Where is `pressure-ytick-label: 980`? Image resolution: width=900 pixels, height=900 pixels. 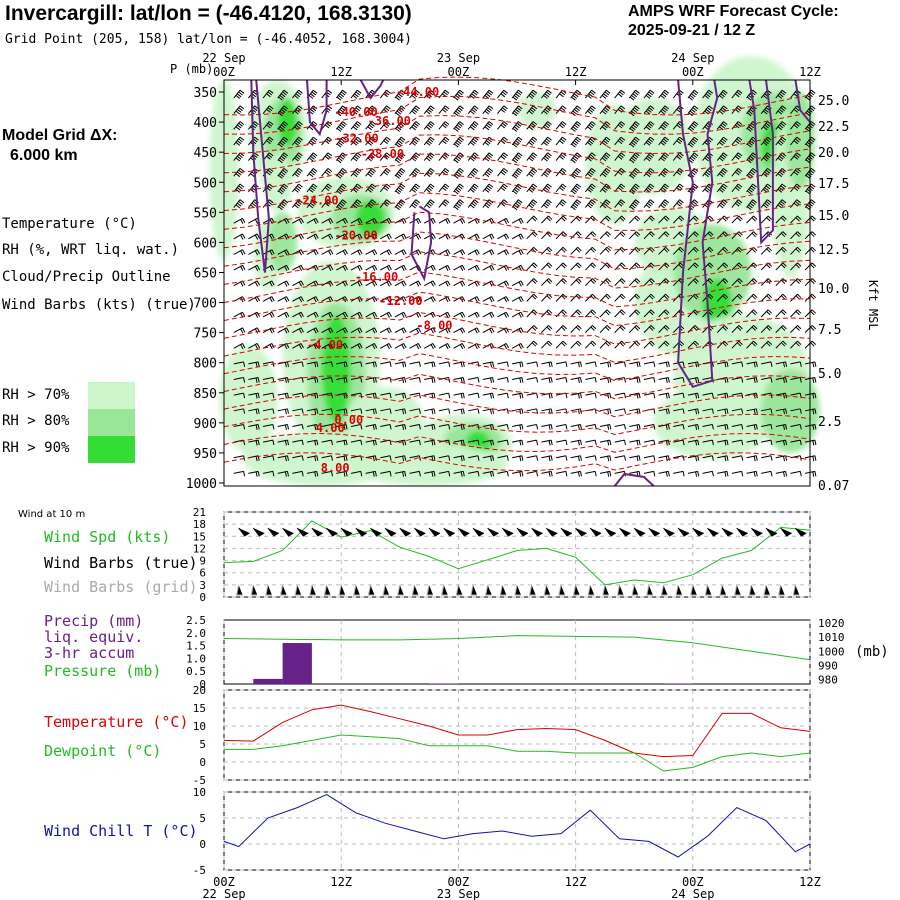 pressure-ytick-label: 980 is located at coordinates (828, 680).